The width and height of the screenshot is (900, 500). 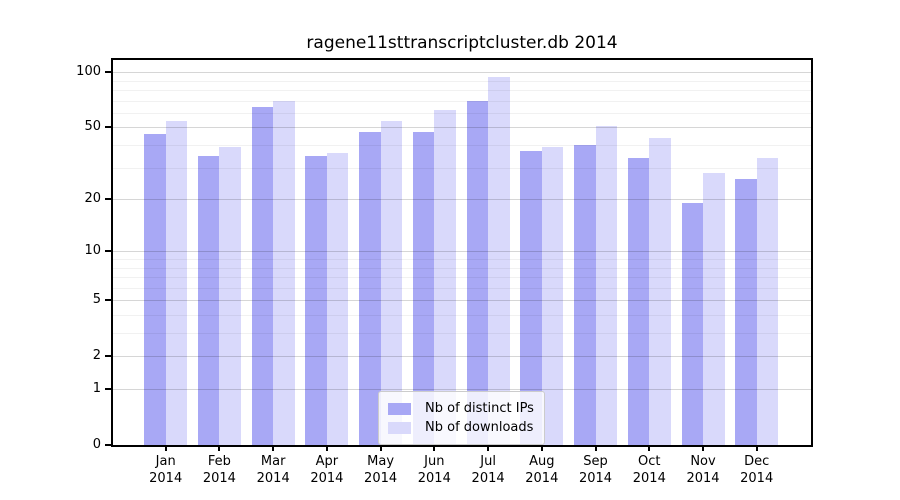 I want to click on x-tick-mark-sep, so click(x=595, y=448).